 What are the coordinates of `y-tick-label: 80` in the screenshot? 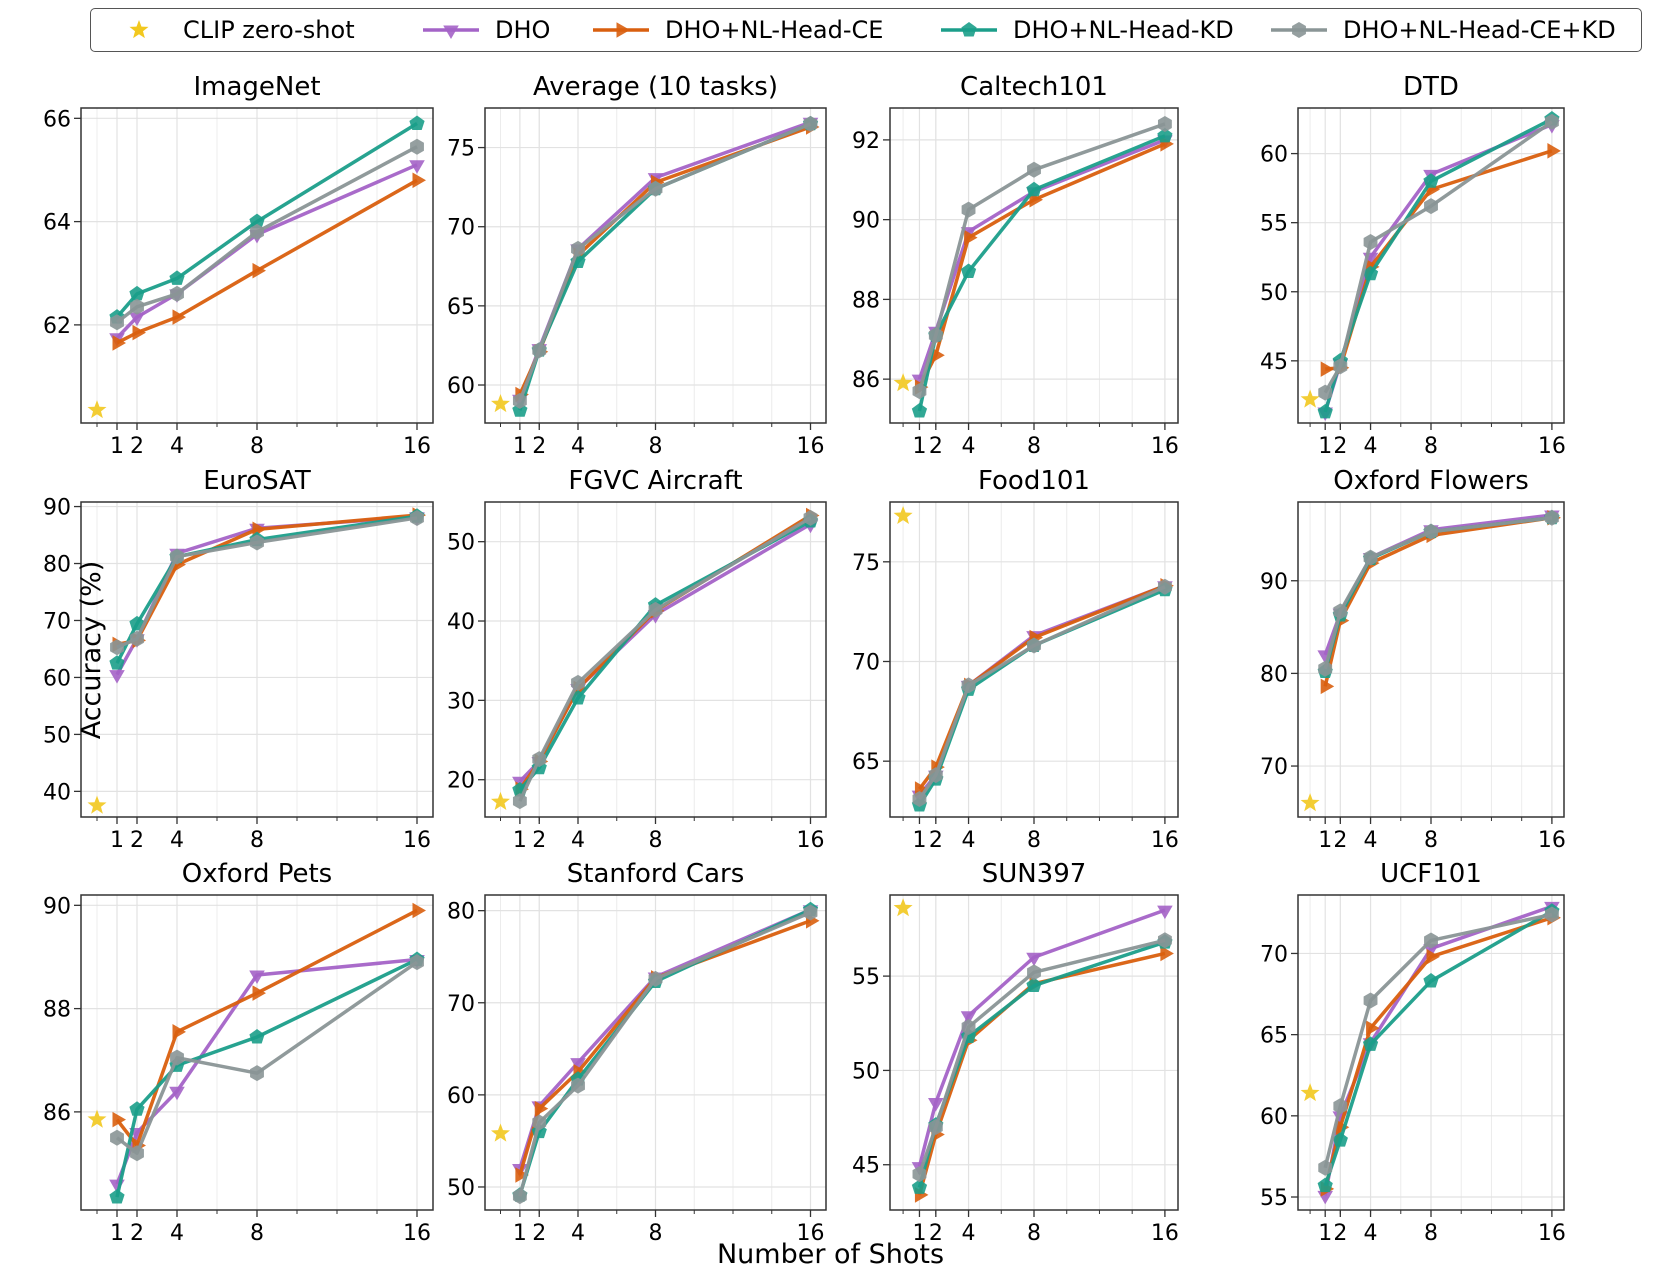 It's located at (461, 912).